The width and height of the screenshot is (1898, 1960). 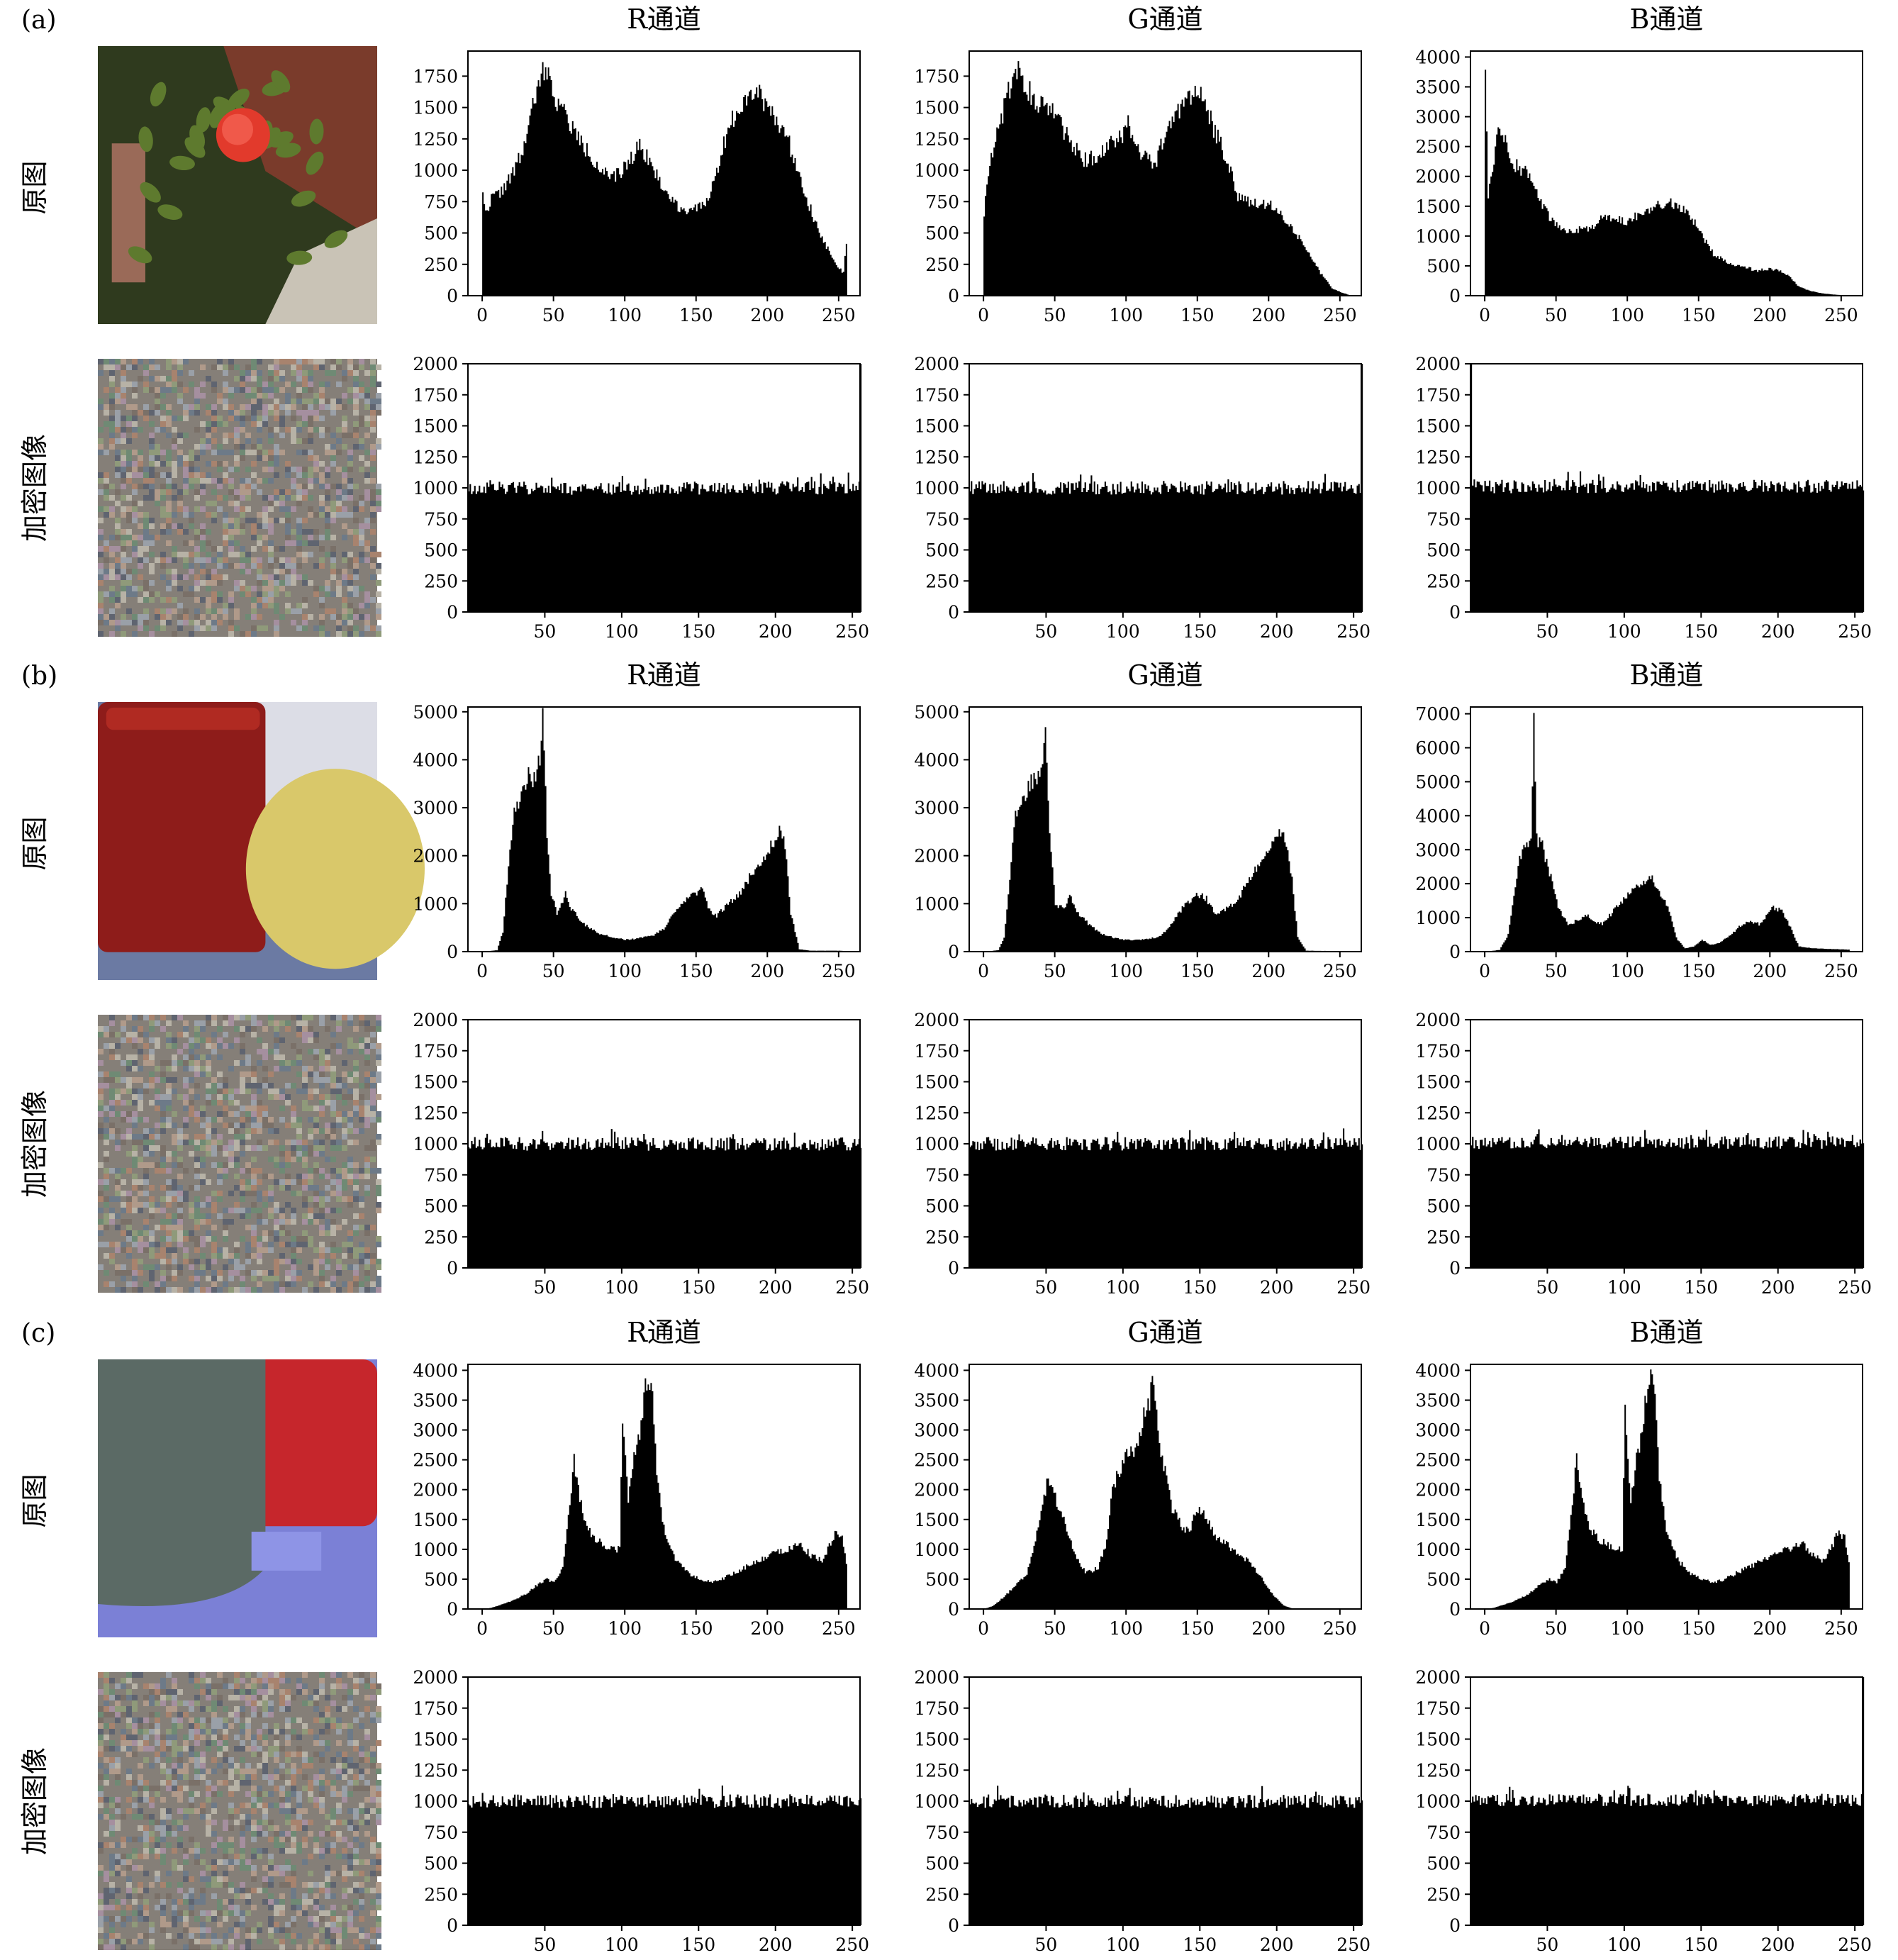 I want to click on encrypted-image-thumbnail, so click(x=239, y=1154).